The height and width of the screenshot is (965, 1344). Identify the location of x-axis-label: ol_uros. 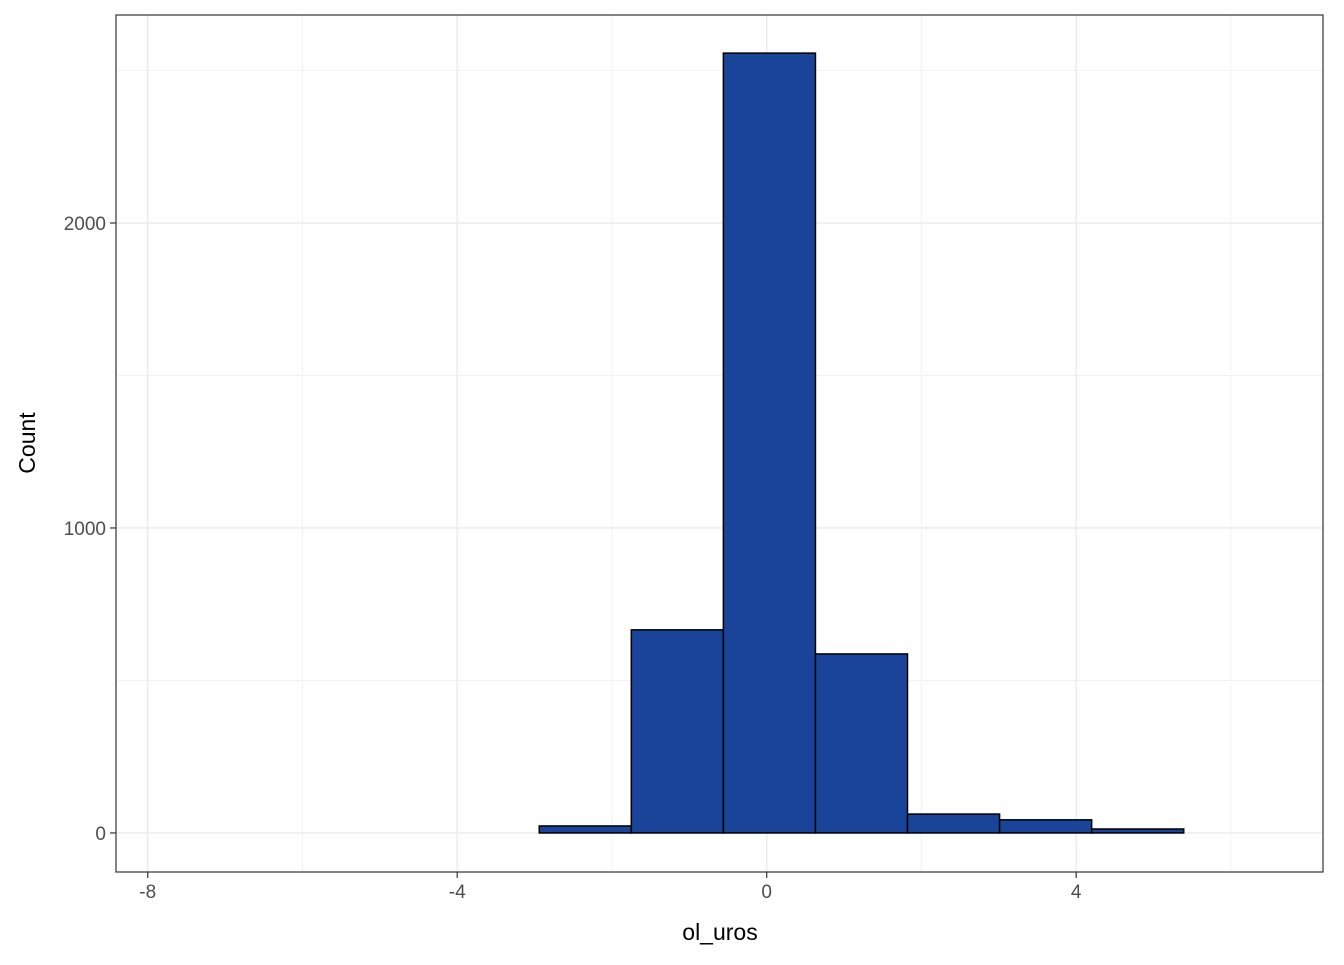
(719, 932).